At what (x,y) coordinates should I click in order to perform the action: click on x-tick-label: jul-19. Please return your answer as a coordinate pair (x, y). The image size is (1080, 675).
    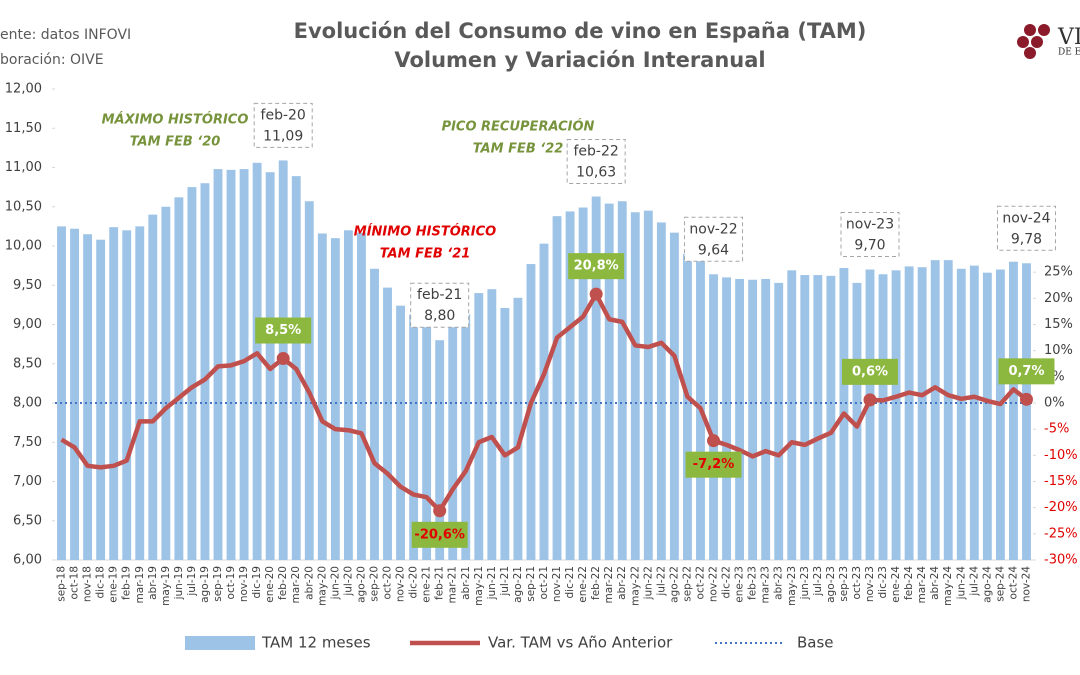
    Looking at the image, I should click on (192, 581).